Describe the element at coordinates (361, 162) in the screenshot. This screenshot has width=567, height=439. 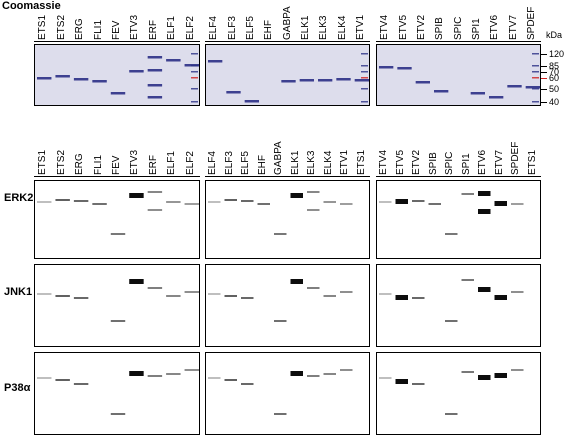
I see `bottom-lane-ets1-1-9: ETS1` at that location.